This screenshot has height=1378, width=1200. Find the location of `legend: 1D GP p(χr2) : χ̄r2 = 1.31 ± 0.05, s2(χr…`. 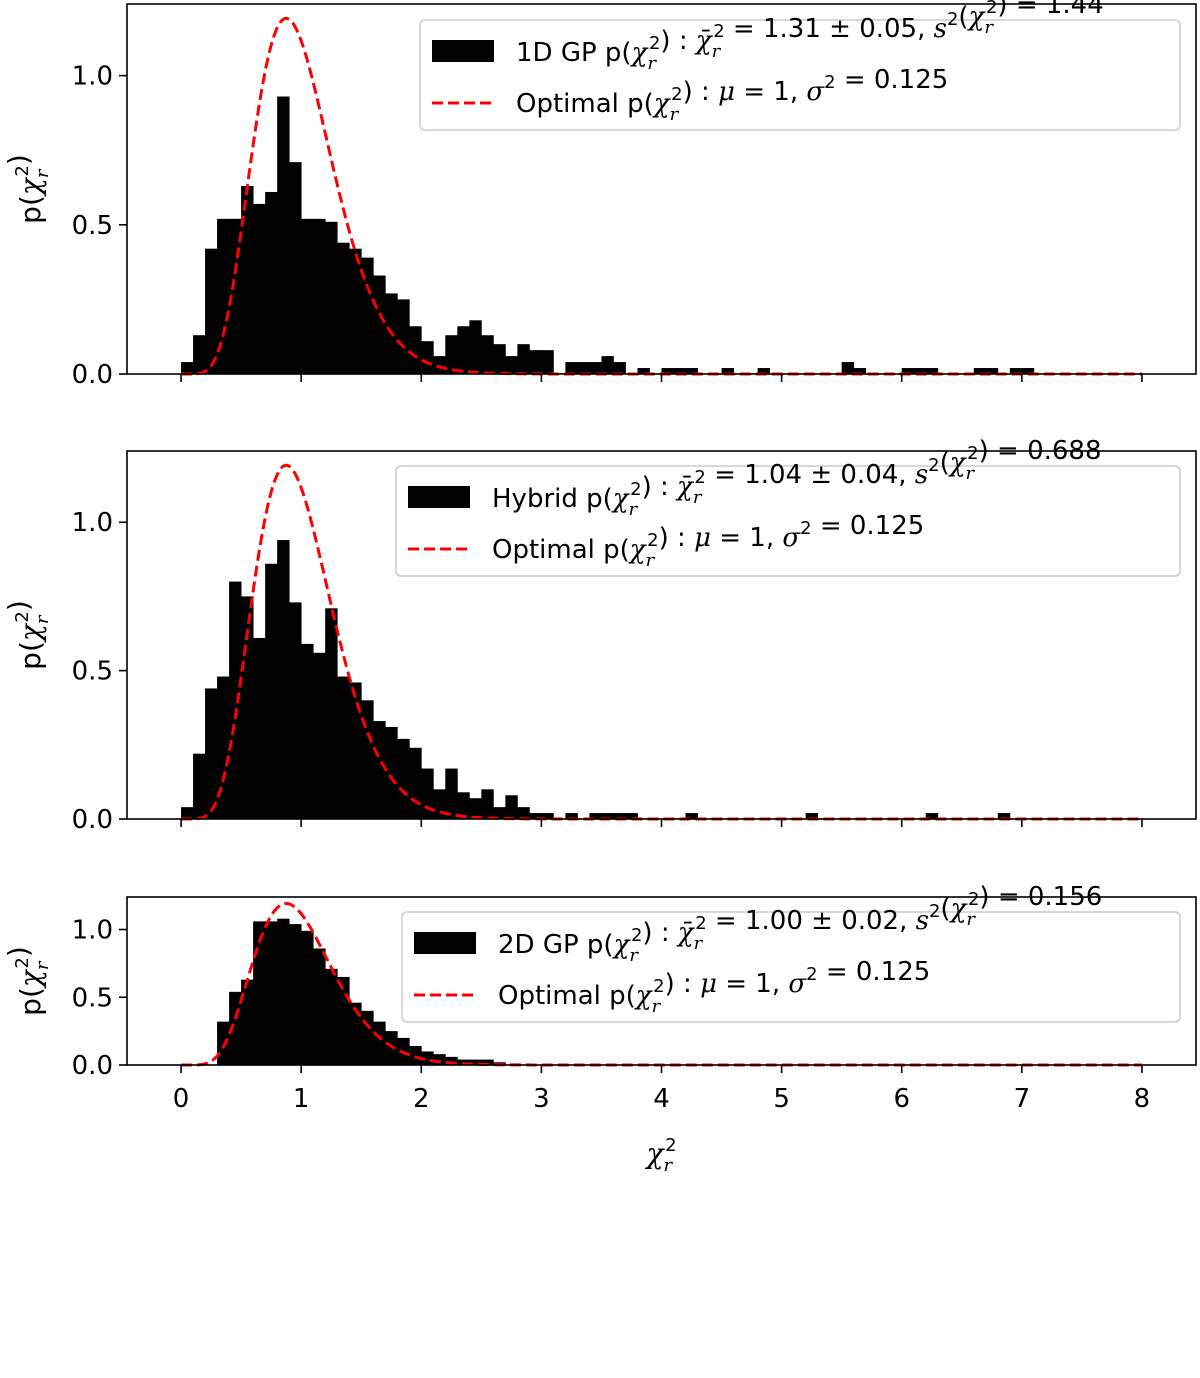

legend: 1D GP p(χr2) : χ̄r2 = 1.31 ± 0.05, s2(χr… is located at coordinates (800, 65).